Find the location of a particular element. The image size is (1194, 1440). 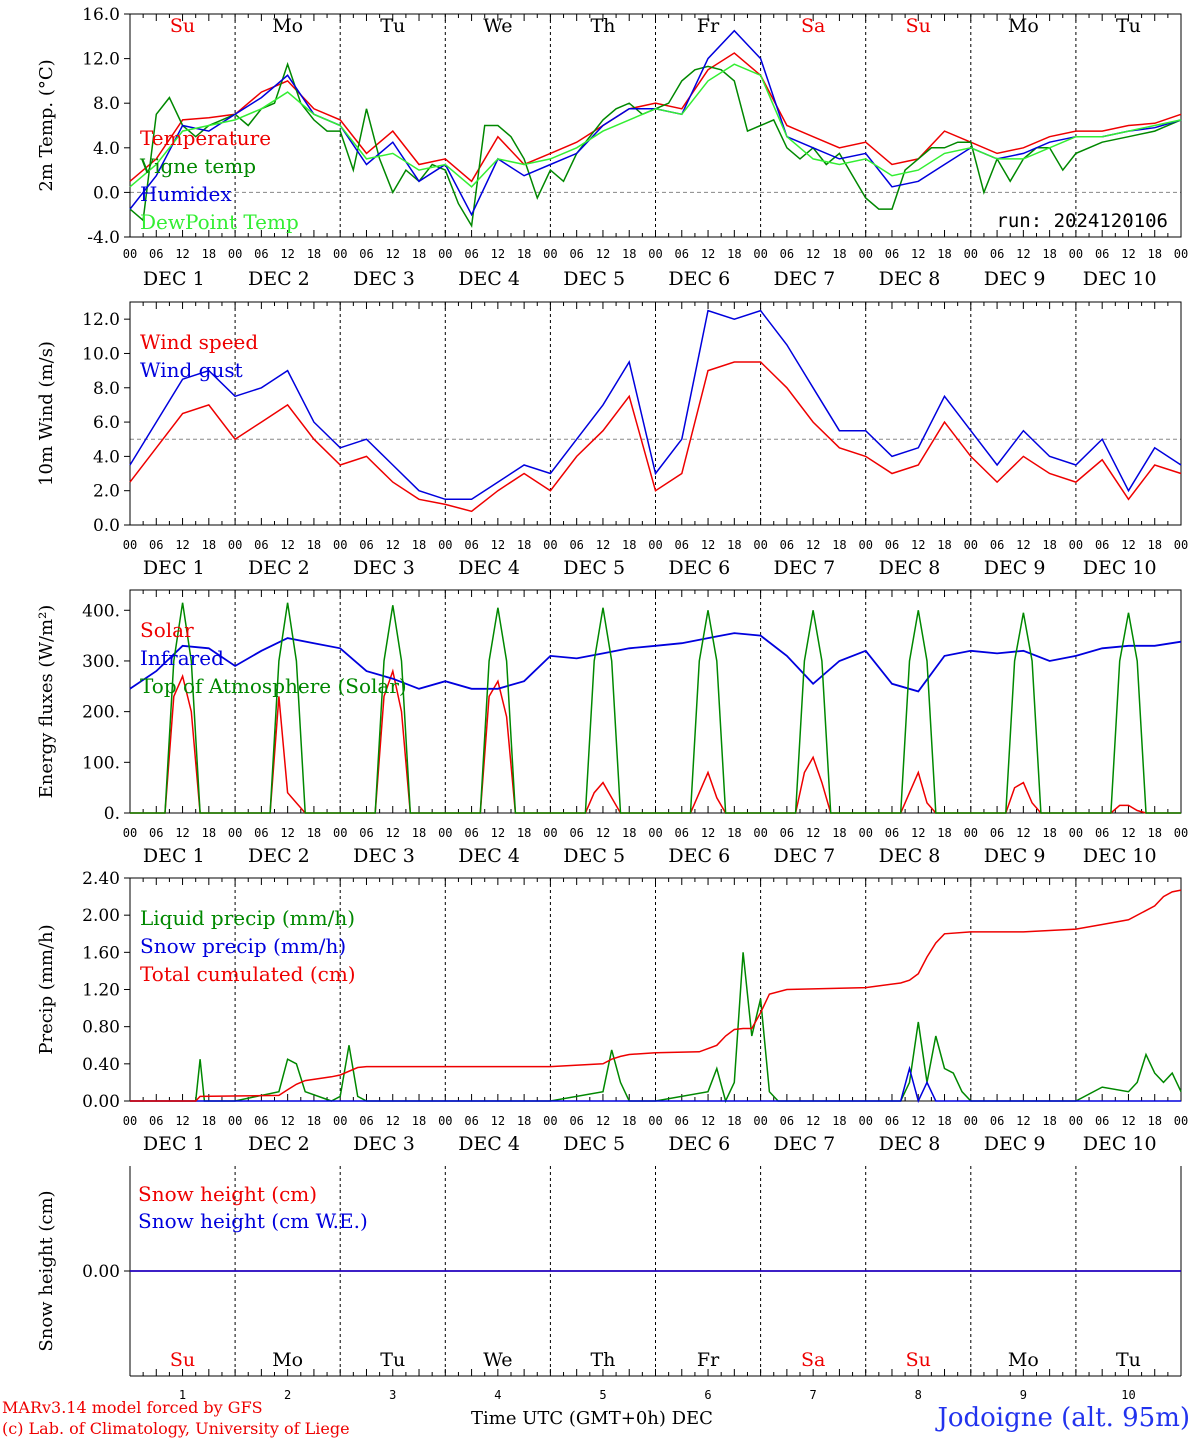

plot-frame is located at coordinates (655, 125).